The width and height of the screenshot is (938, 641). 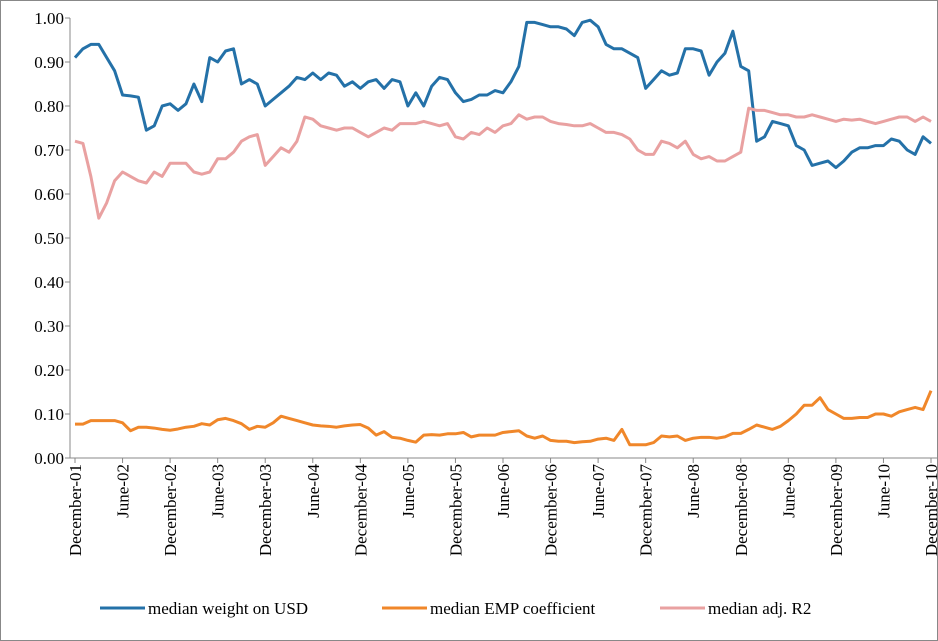 What do you see at coordinates (741, 510) in the screenshot?
I see `x-tick-label: December-08` at bounding box center [741, 510].